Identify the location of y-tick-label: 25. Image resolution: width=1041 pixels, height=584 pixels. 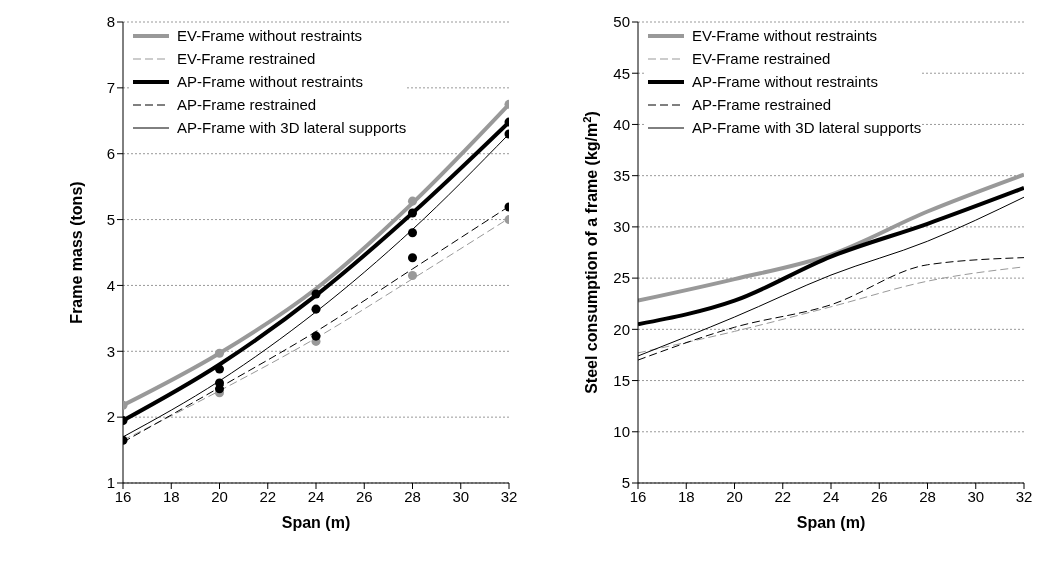
(621, 278).